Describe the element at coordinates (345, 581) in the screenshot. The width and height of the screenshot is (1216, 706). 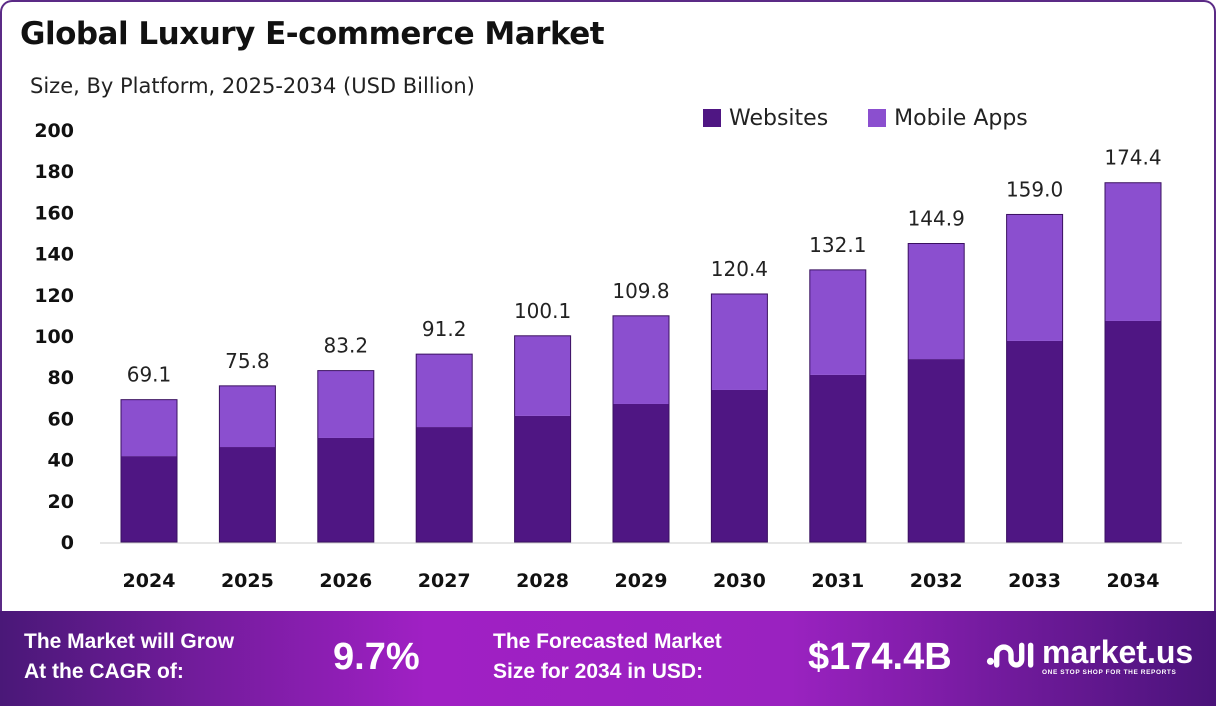
I see `x-tick-label: 2026` at that location.